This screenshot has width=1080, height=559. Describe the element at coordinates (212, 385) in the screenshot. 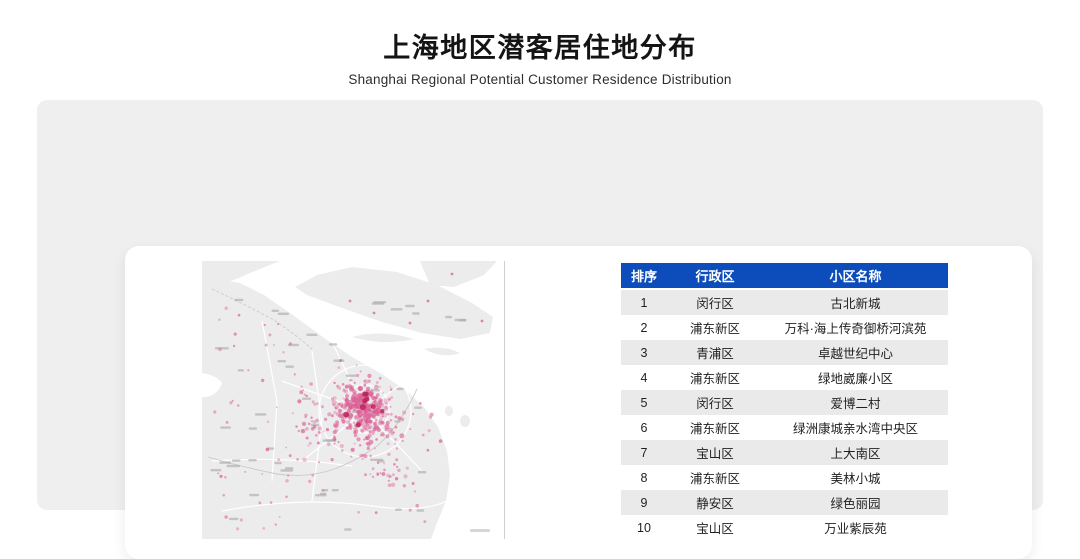

I see `map-lake` at that location.